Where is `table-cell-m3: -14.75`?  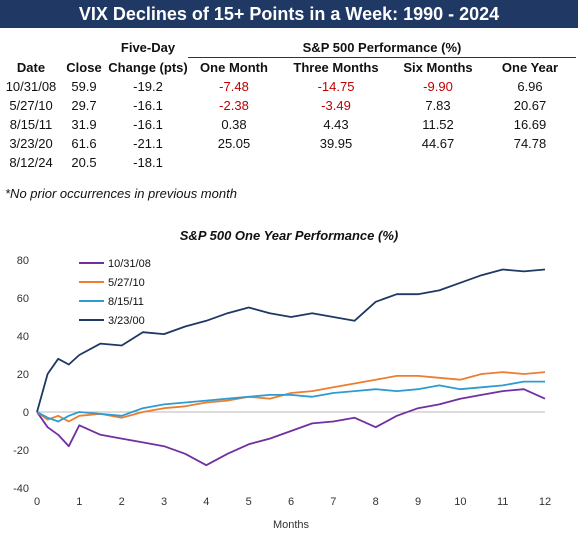 table-cell-m3: -14.75 is located at coordinates (336, 86).